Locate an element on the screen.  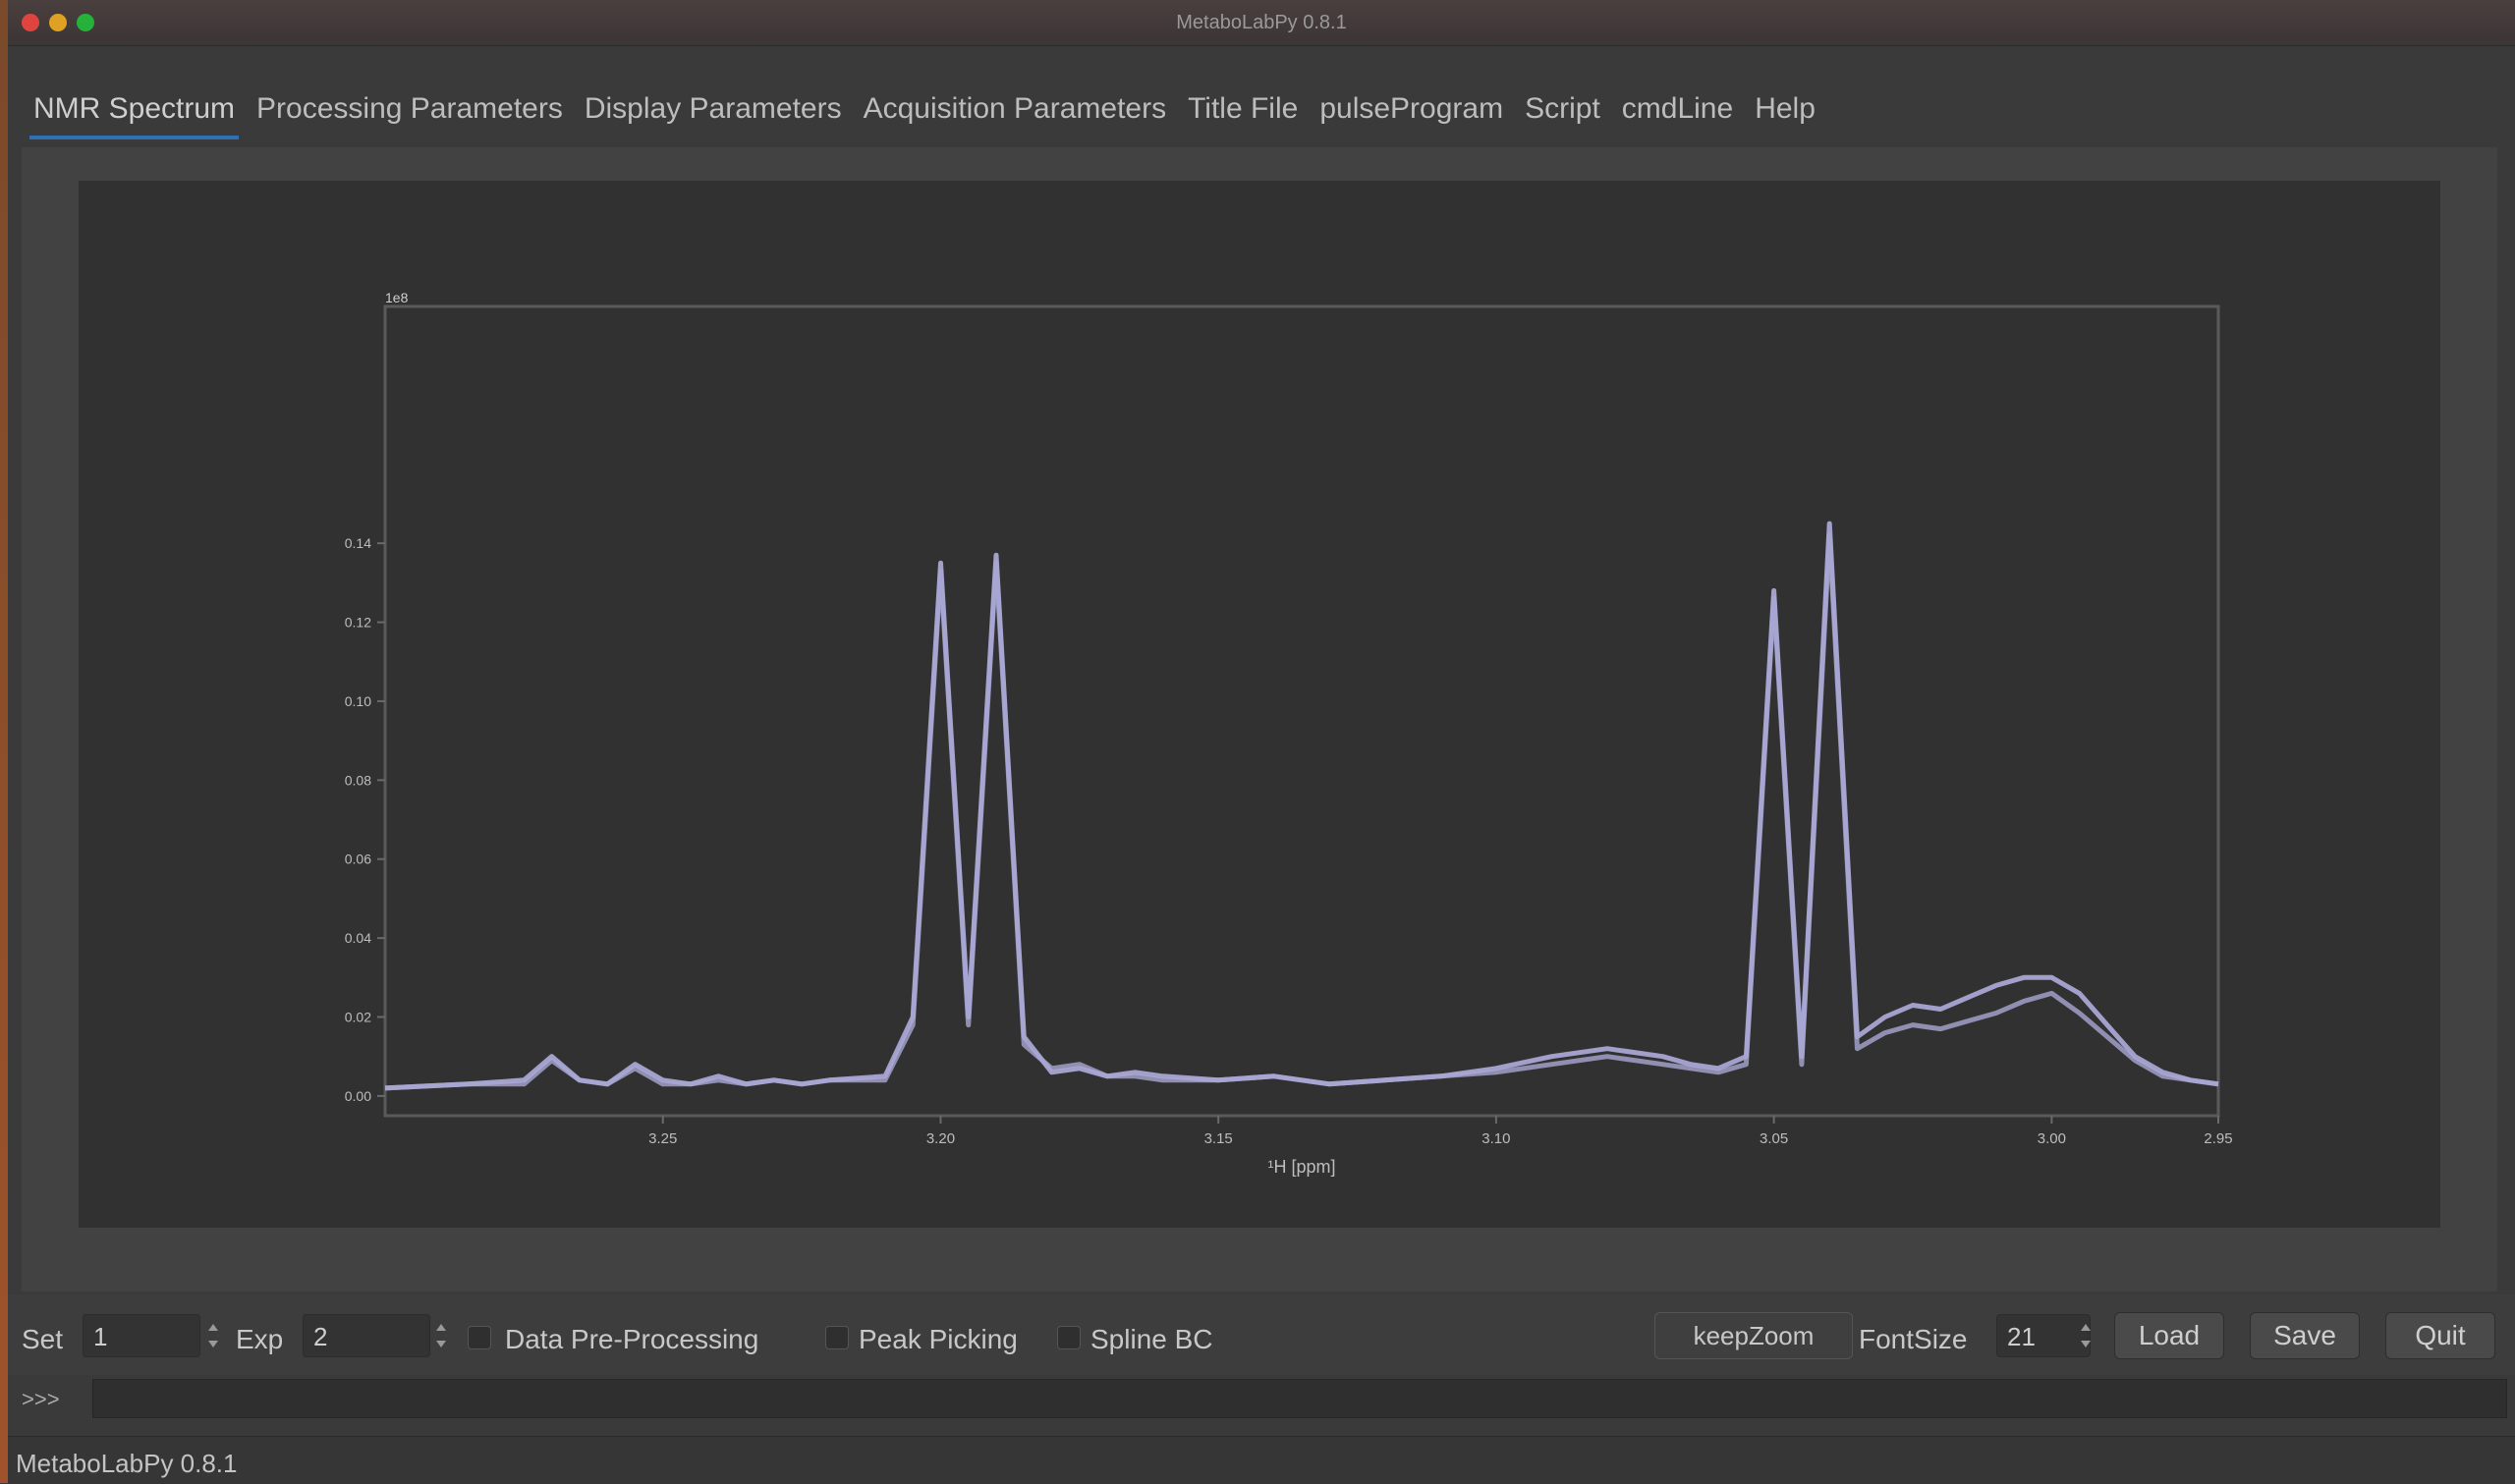
spline-bc-label: Spline BC is located at coordinates (1151, 1339).